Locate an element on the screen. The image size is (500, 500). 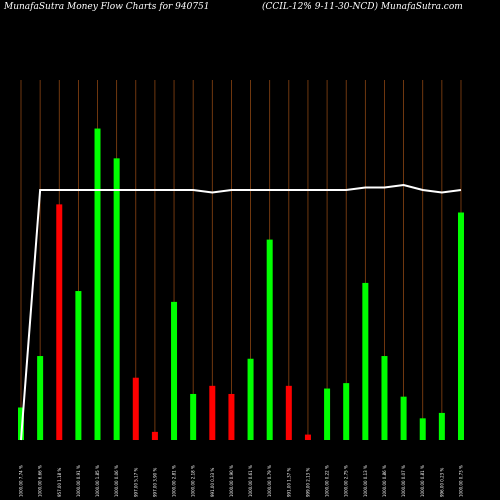
x-tick-label: 1000.00 0.13 % is located at coordinates (365, 481).